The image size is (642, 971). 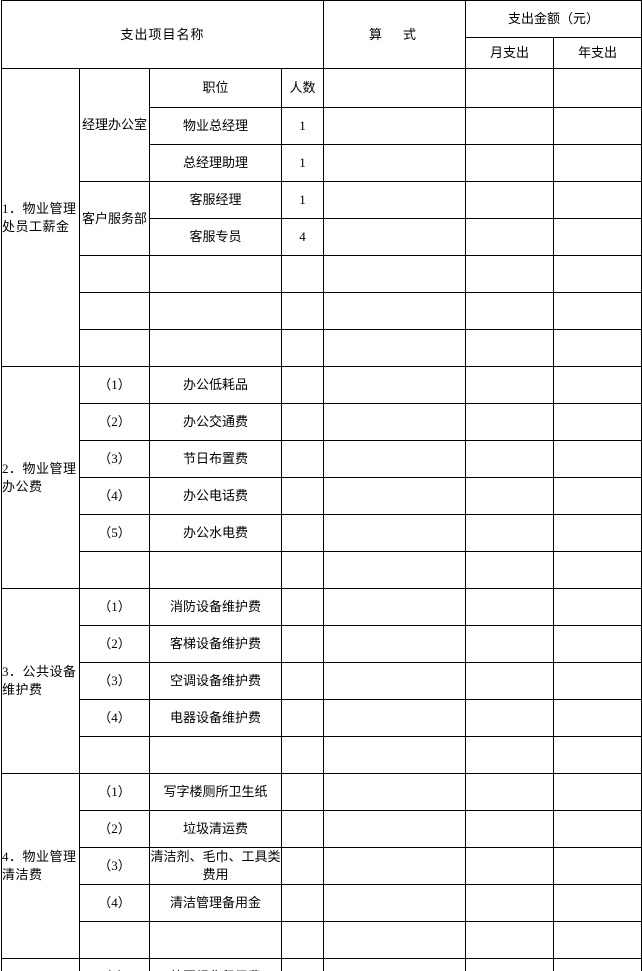 I want to click on item-name-cell: 客服专员, so click(x=215, y=237).